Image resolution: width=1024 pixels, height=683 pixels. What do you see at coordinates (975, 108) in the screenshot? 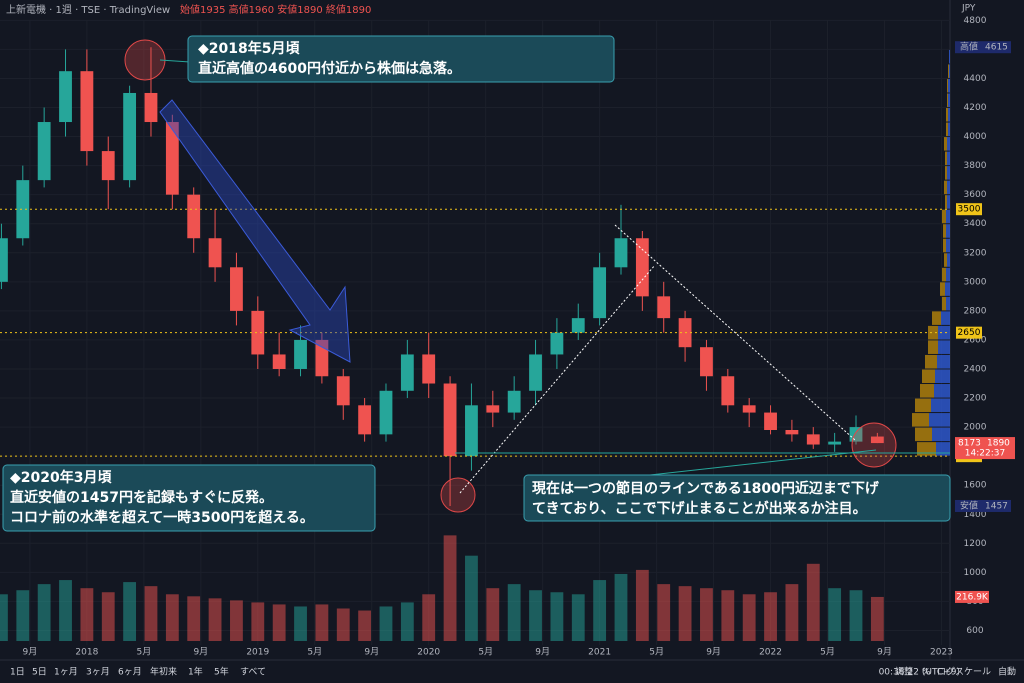
I see `y-tick-label: 4200` at bounding box center [975, 108].